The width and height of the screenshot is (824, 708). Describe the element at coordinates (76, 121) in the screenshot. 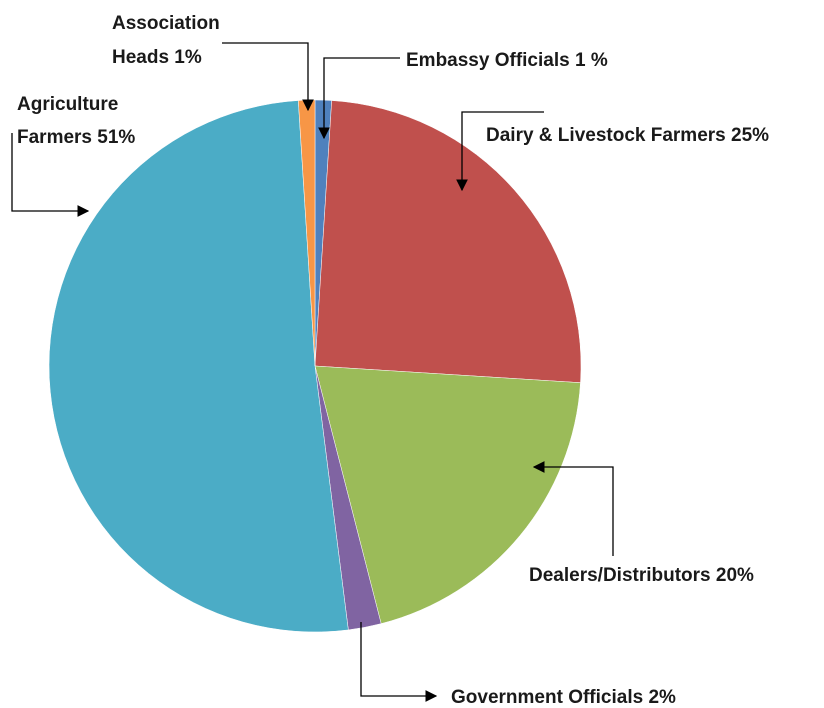

I see `label-agriculture-farmers: Agriculture Farmers 51%` at that location.